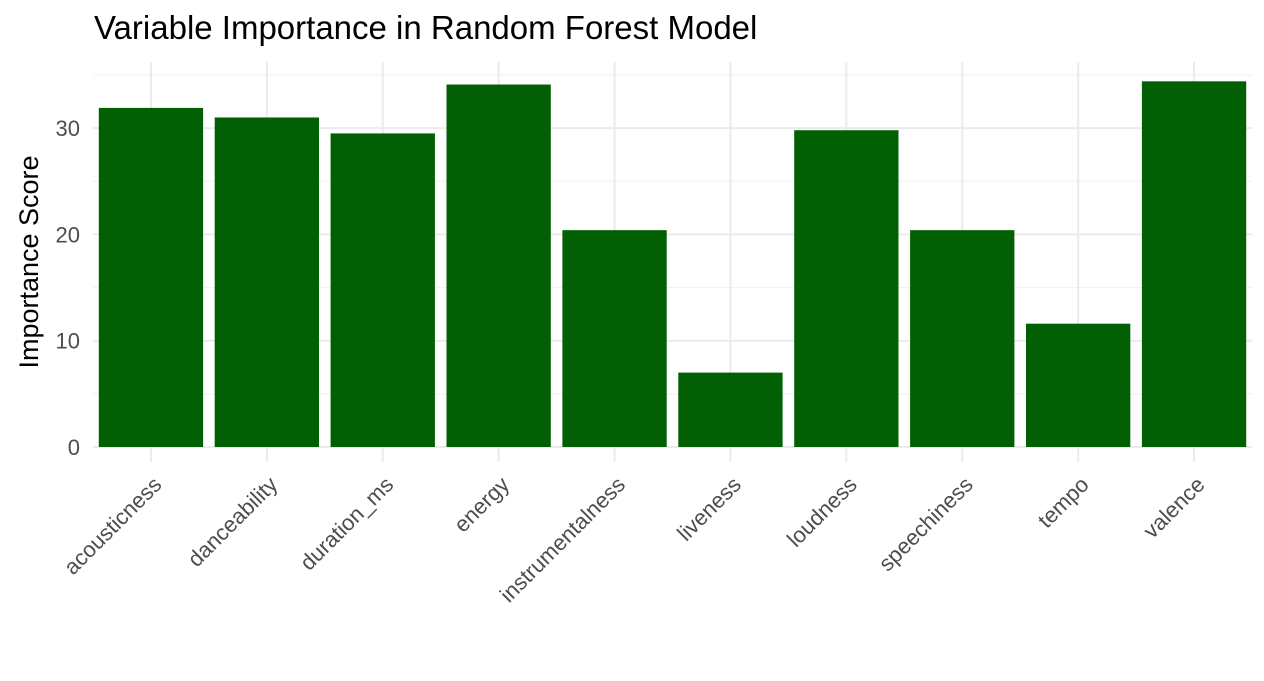 This screenshot has width=1264, height=681. Describe the element at coordinates (1078, 385) in the screenshot. I see `bar-tempo` at that location.